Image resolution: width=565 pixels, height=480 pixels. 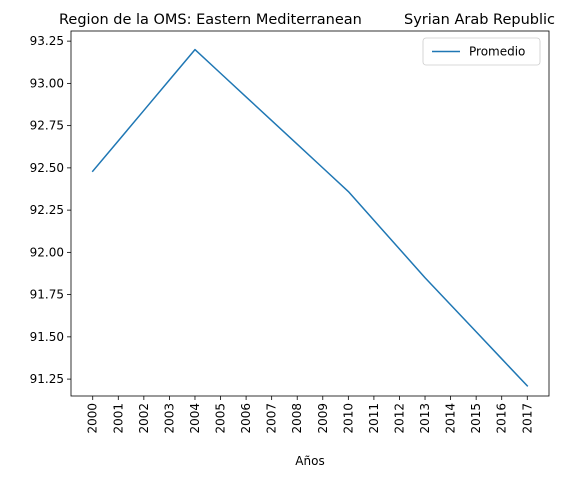 I want to click on x-tick-label: 2010, so click(x=348, y=418).